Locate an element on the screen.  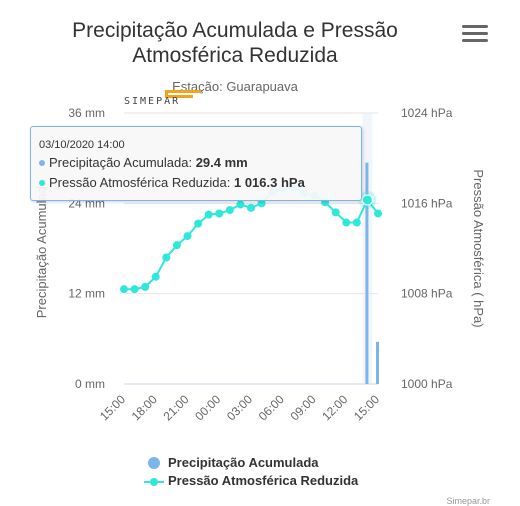
tooltip-precipitation-value: 29.4 mm is located at coordinates (221, 162).